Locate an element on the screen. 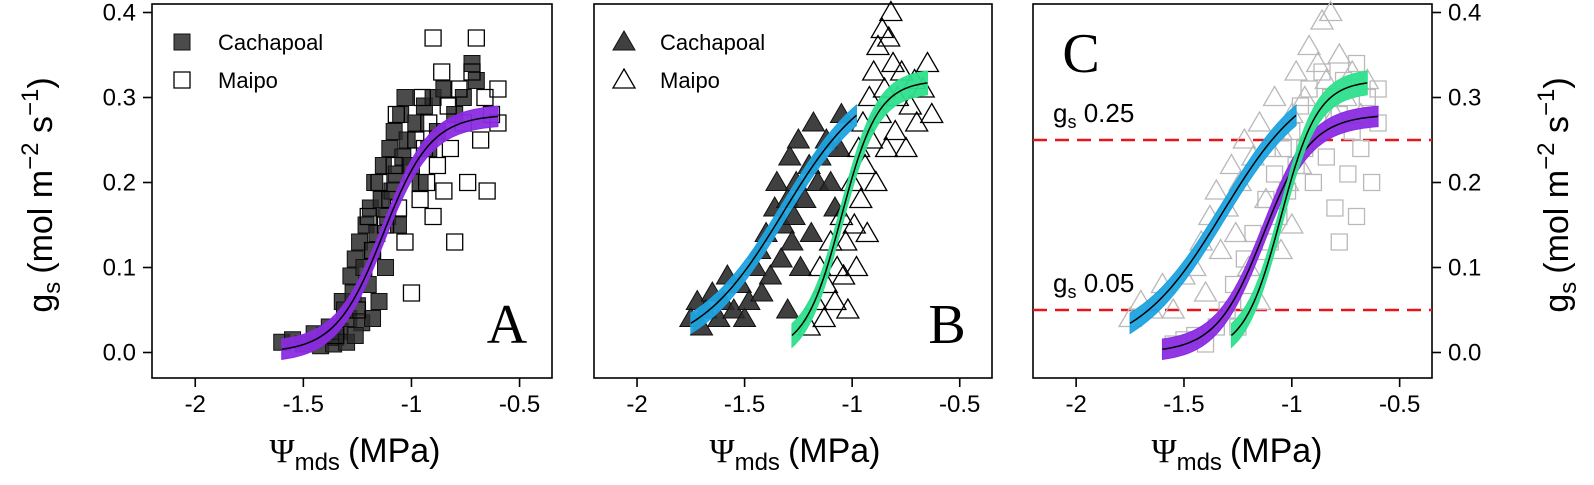  reference-line-label: gs 0.05 is located at coordinates (1093, 285).